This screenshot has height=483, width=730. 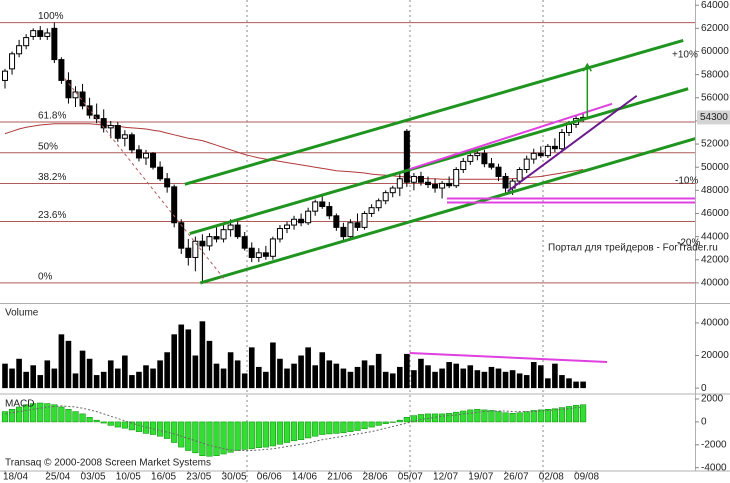 I want to click on panel-title: MACD, so click(x=19, y=404).